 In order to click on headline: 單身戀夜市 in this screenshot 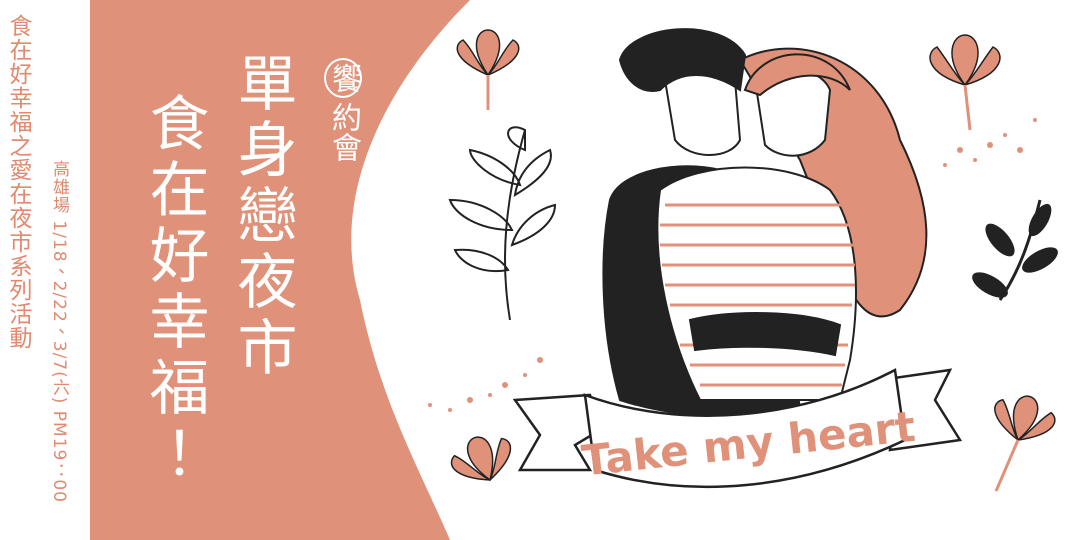, I will do `click(262, 217)`.